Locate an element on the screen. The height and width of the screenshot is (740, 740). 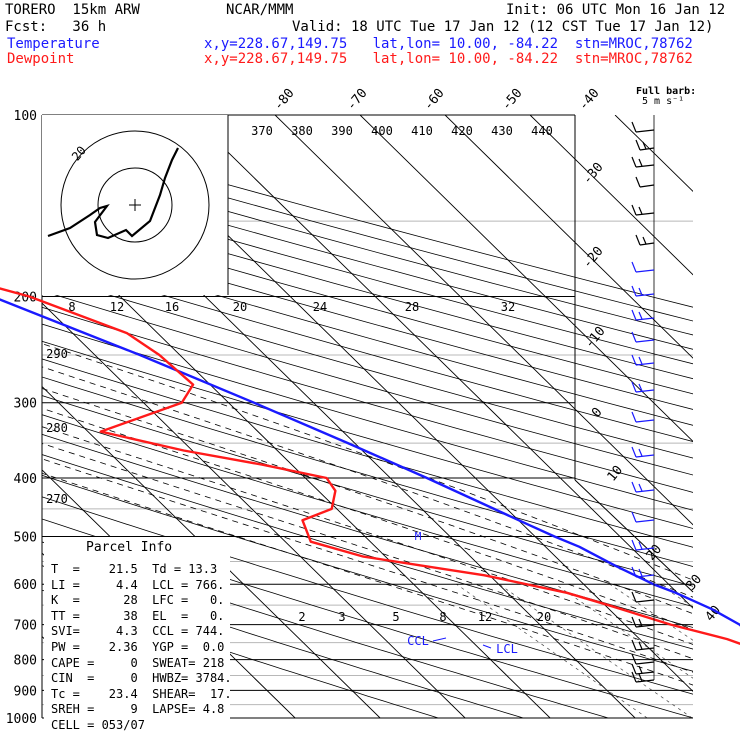
theta-e-label: 420 is located at coordinates (462, 131).